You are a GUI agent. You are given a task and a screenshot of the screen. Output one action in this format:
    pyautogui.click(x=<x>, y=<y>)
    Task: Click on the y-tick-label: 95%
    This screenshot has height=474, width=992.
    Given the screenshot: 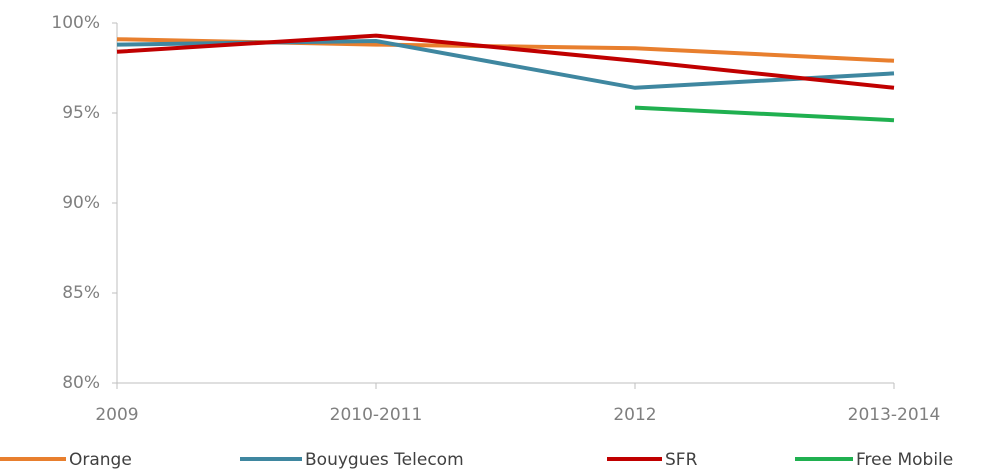 What is the action you would take?
    pyautogui.click(x=81, y=113)
    